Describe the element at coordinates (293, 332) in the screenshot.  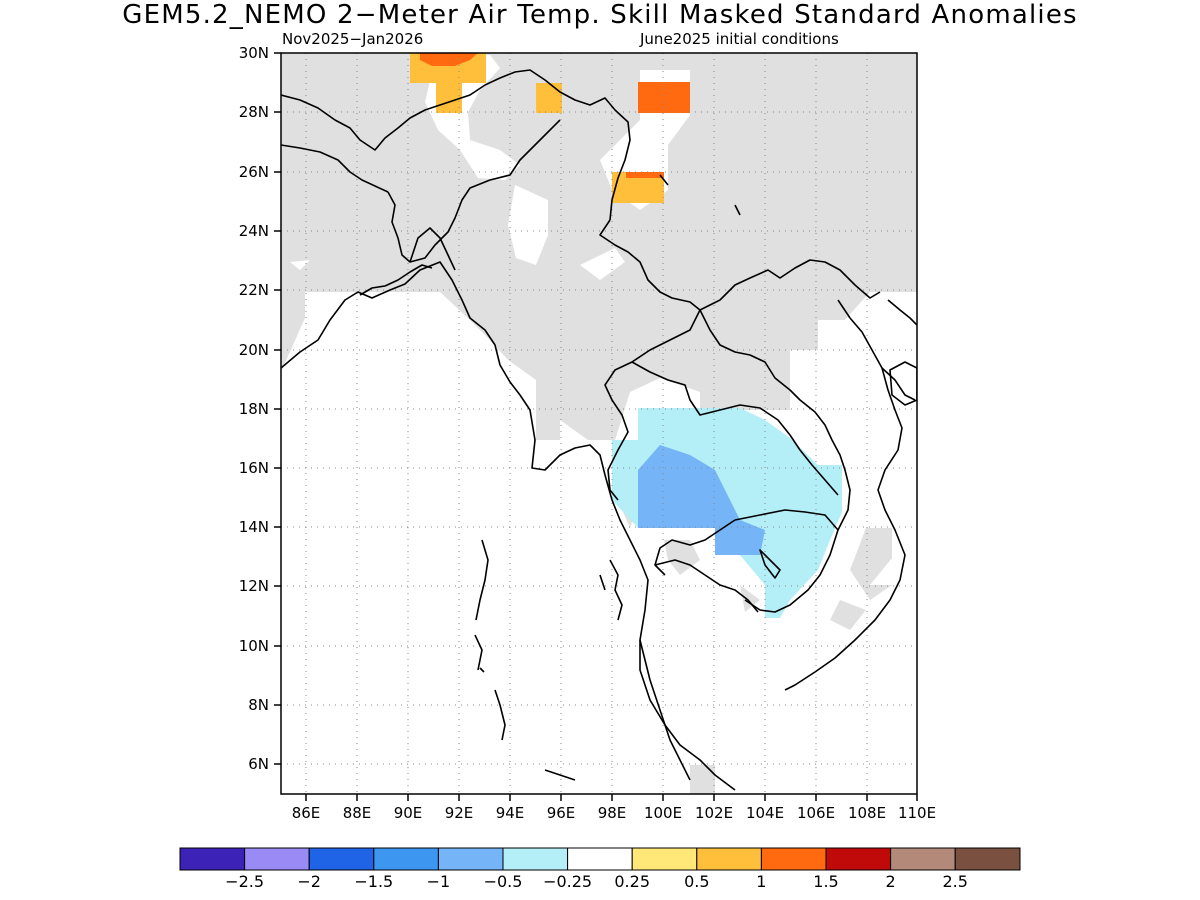
I see `masked-region-west` at that location.